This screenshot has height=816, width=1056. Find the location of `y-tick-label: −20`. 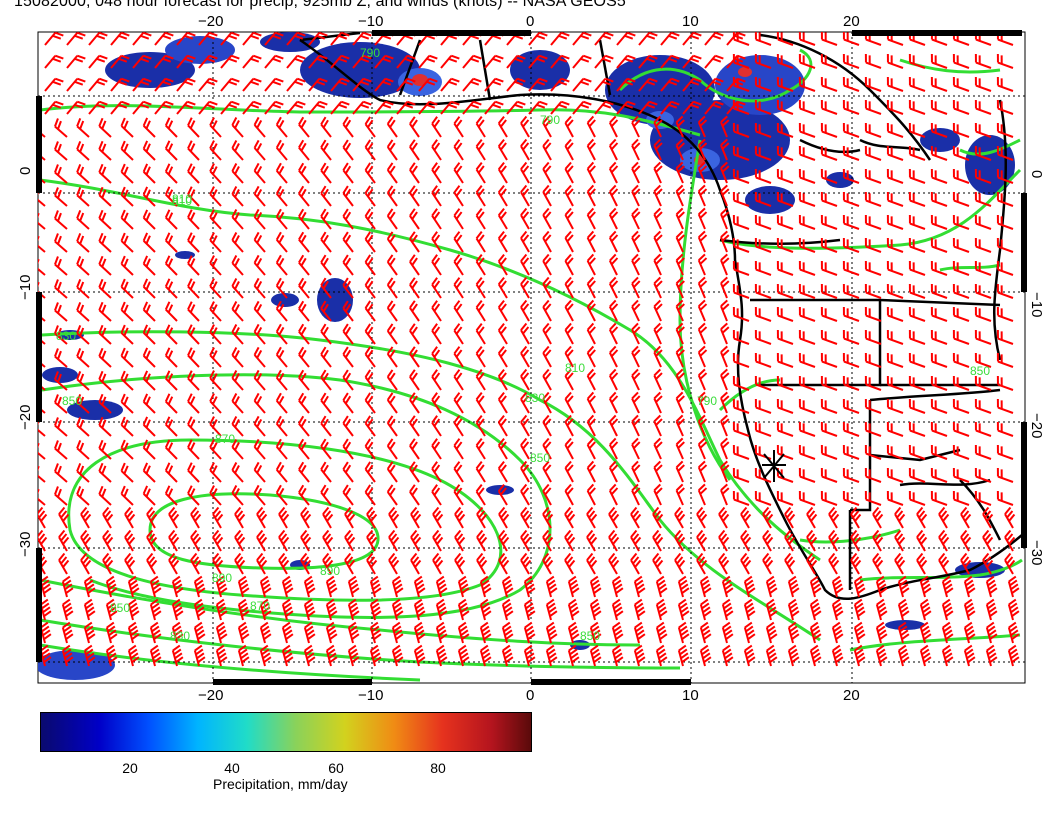

y-tick-label: −20 is located at coordinates (25, 417).